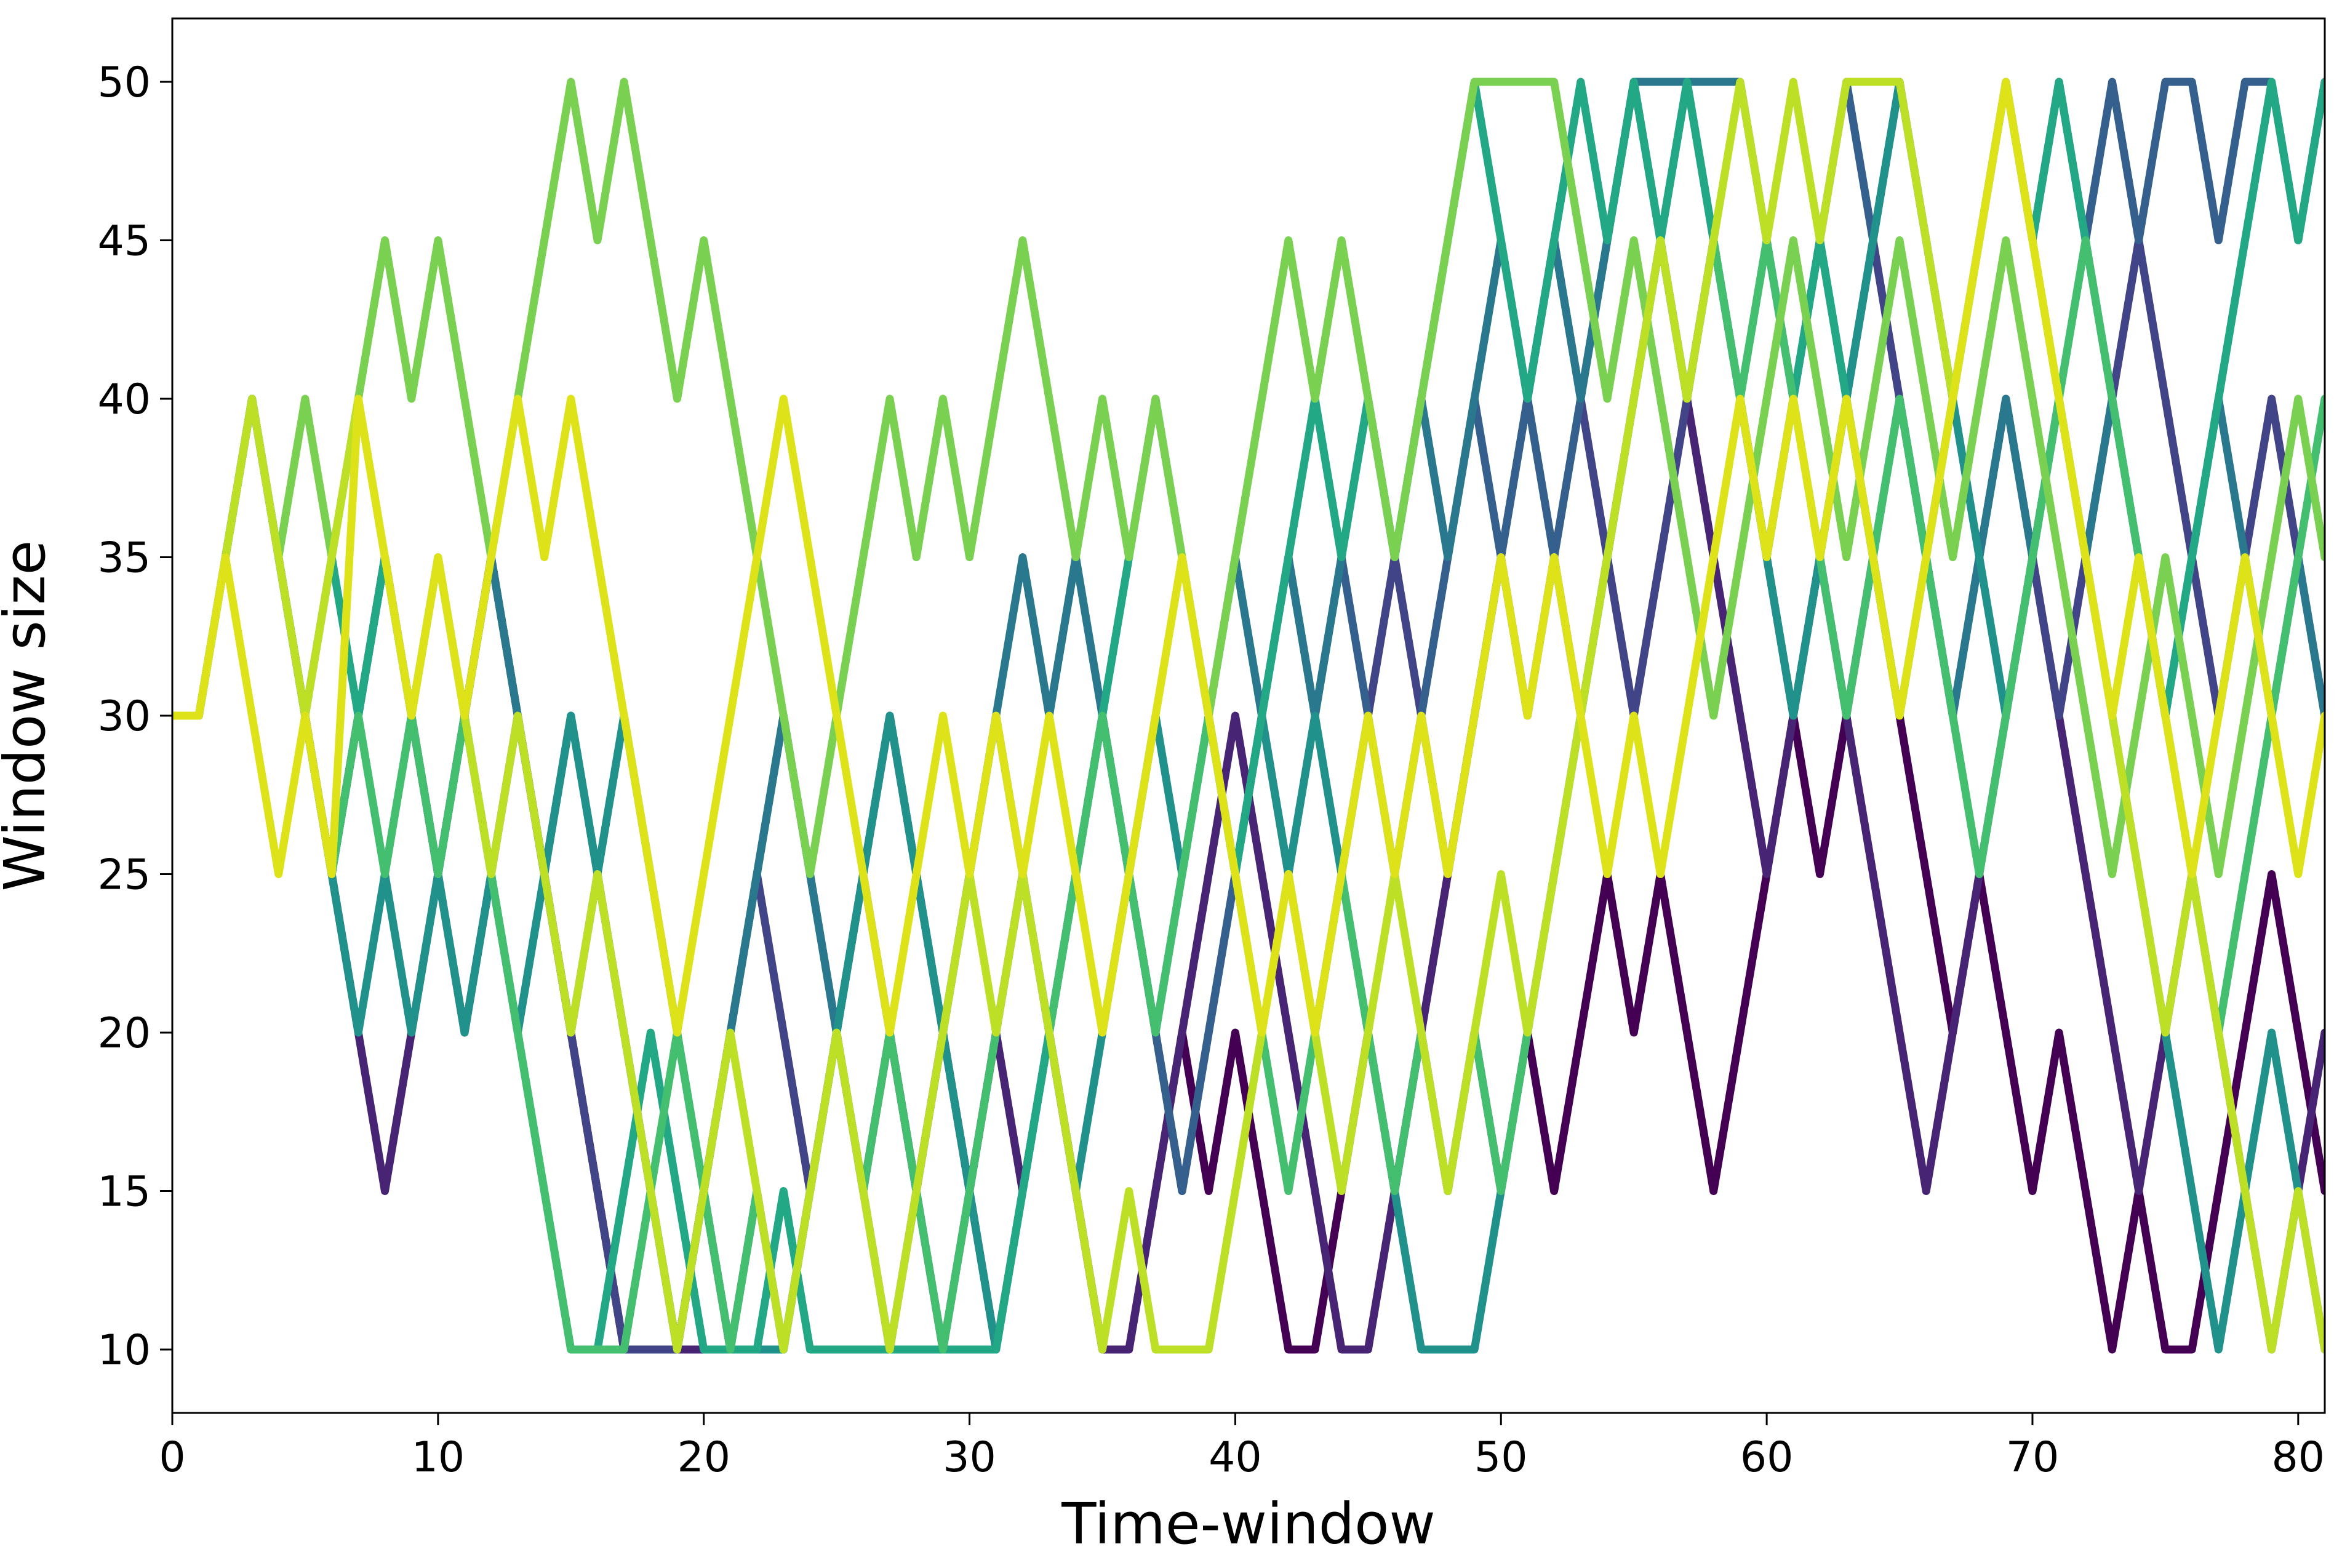  What do you see at coordinates (172, 1457) in the screenshot?
I see `x-tick-label: 0` at bounding box center [172, 1457].